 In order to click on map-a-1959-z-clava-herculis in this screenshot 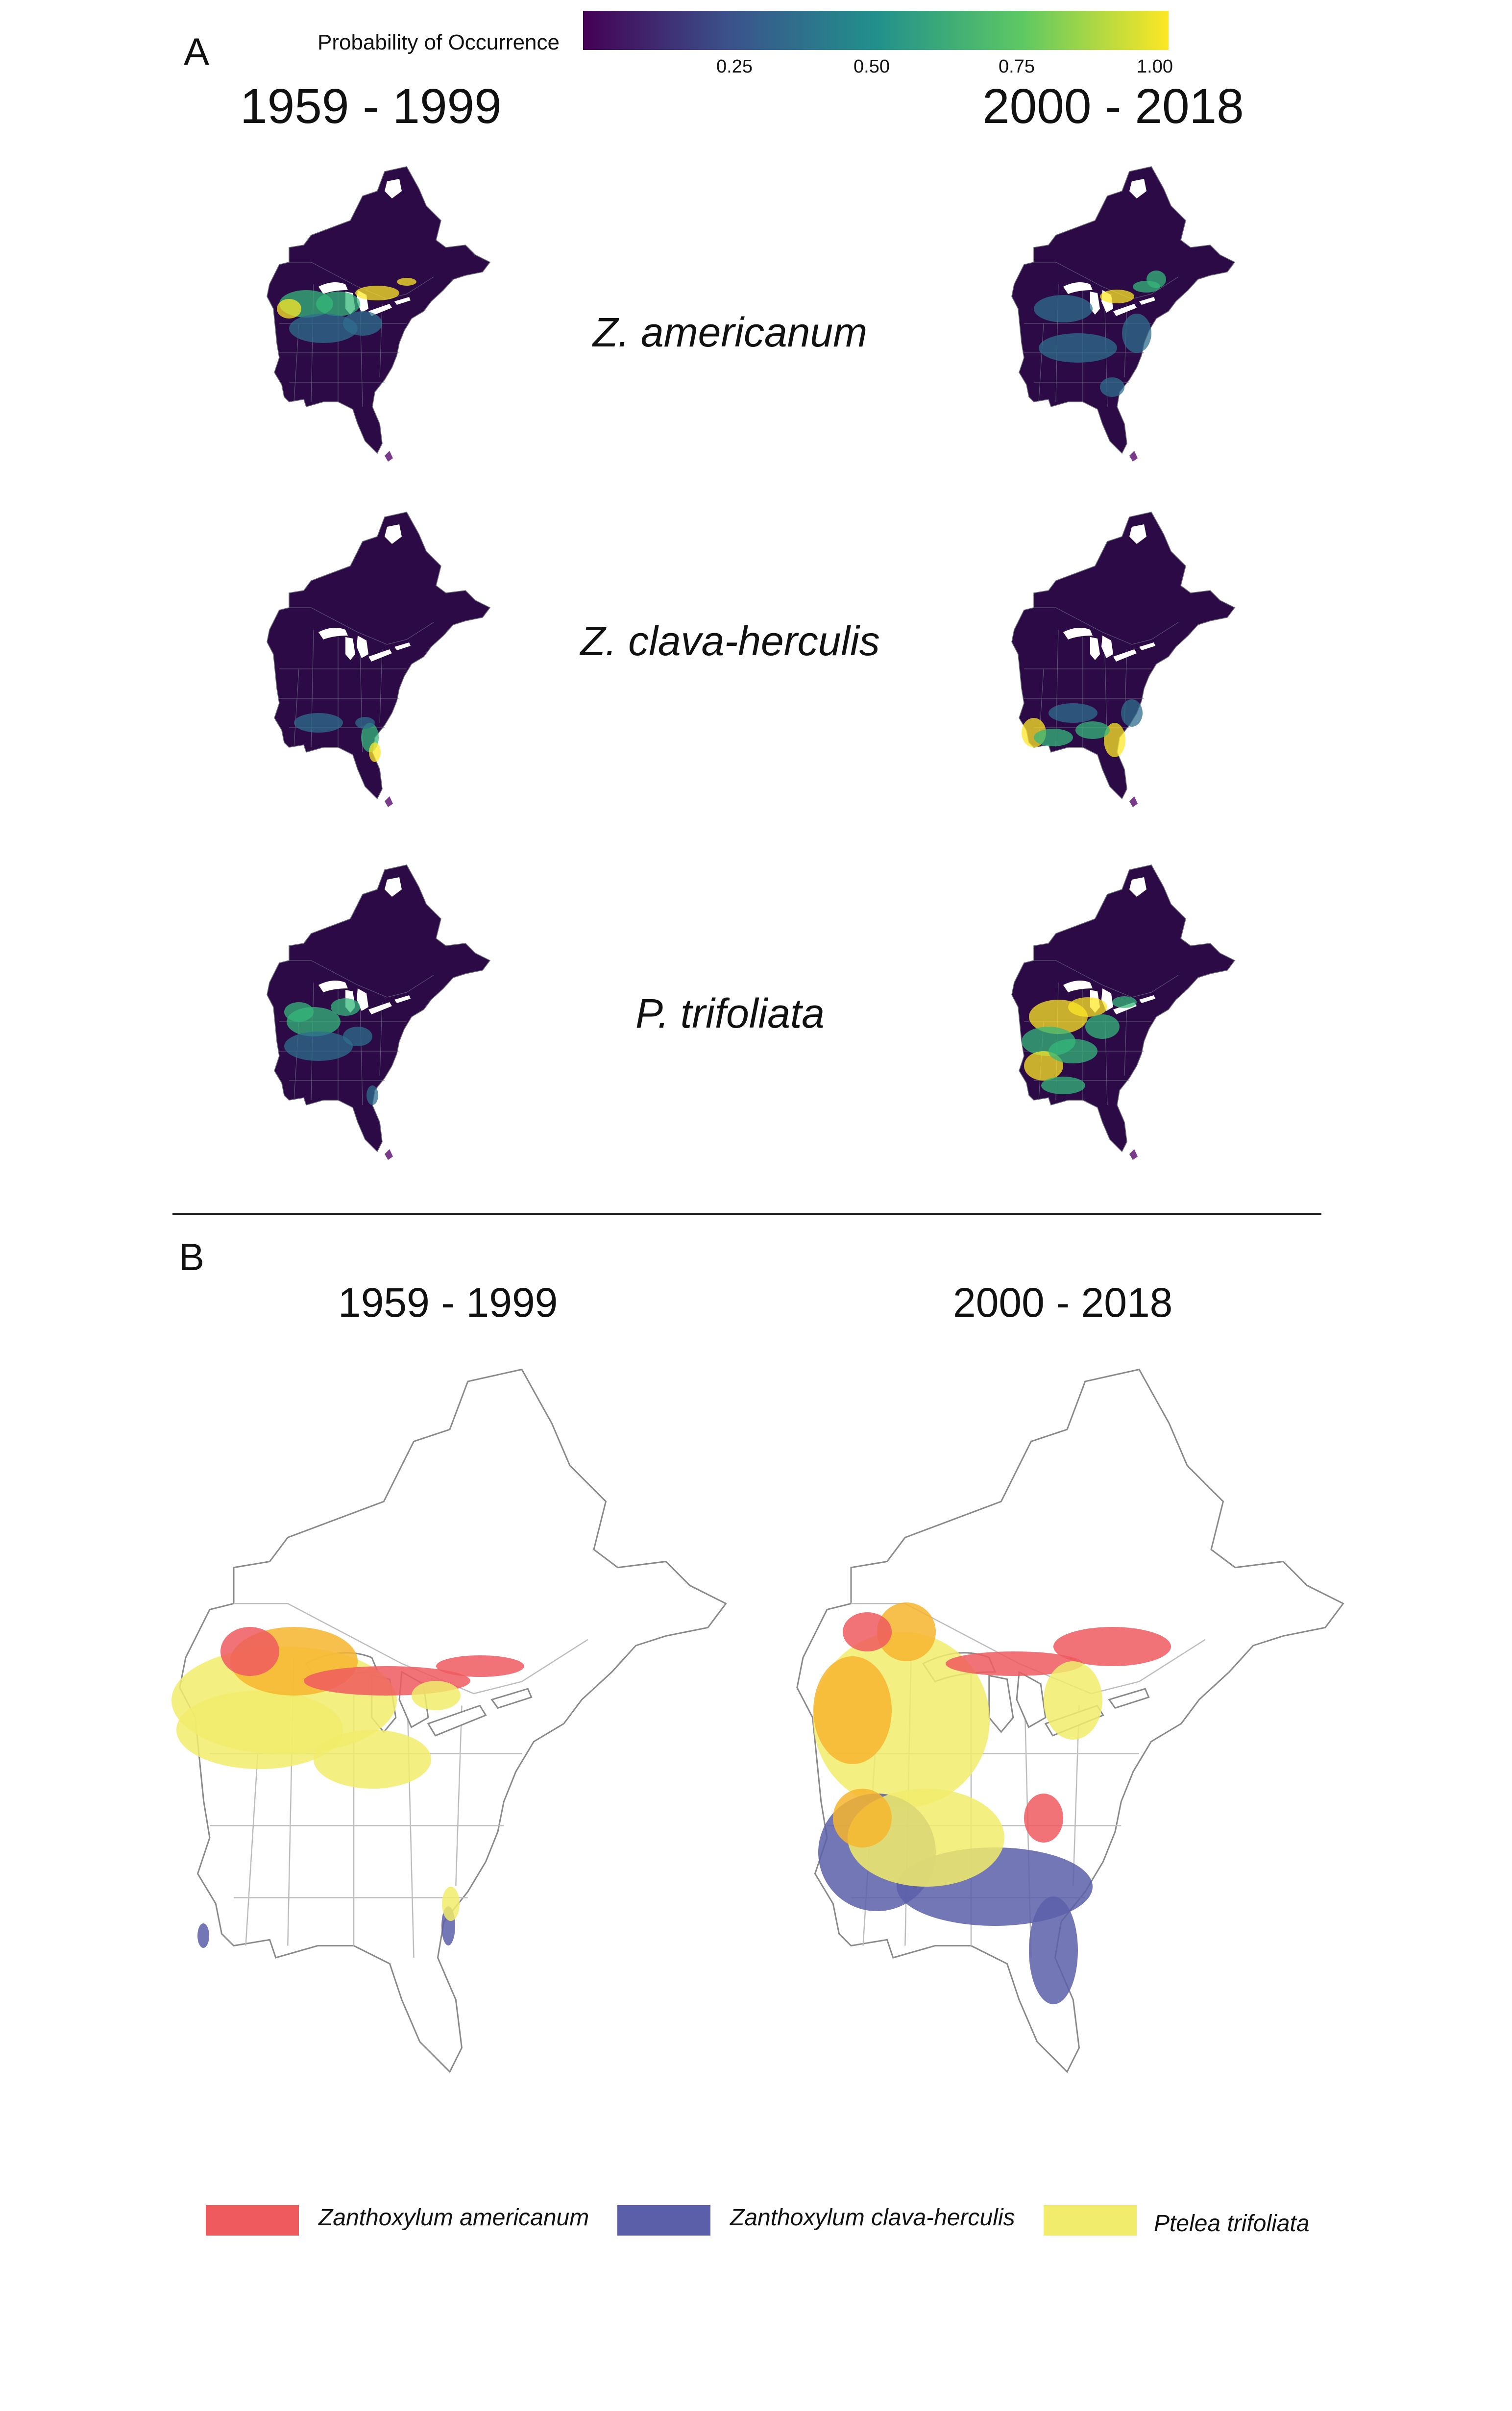, I will do `click(379, 659)`.